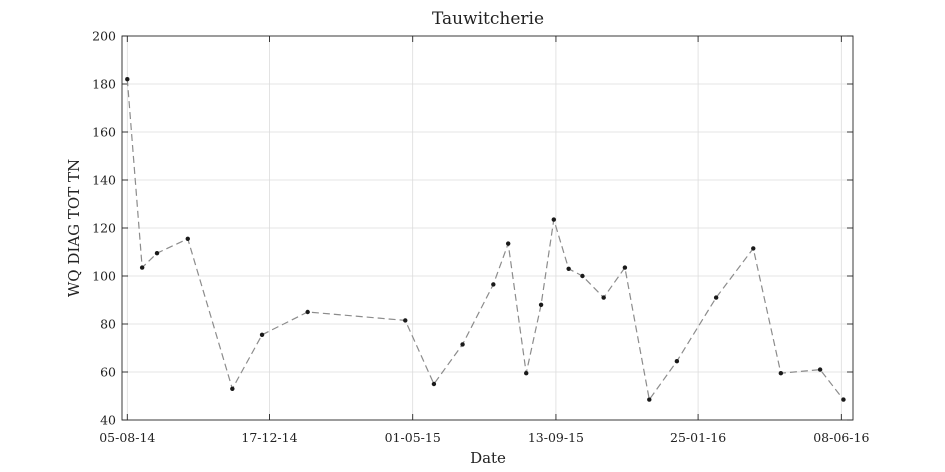 The width and height of the screenshot is (945, 472). What do you see at coordinates (108, 324) in the screenshot?
I see `y-tick-label: 80` at bounding box center [108, 324].